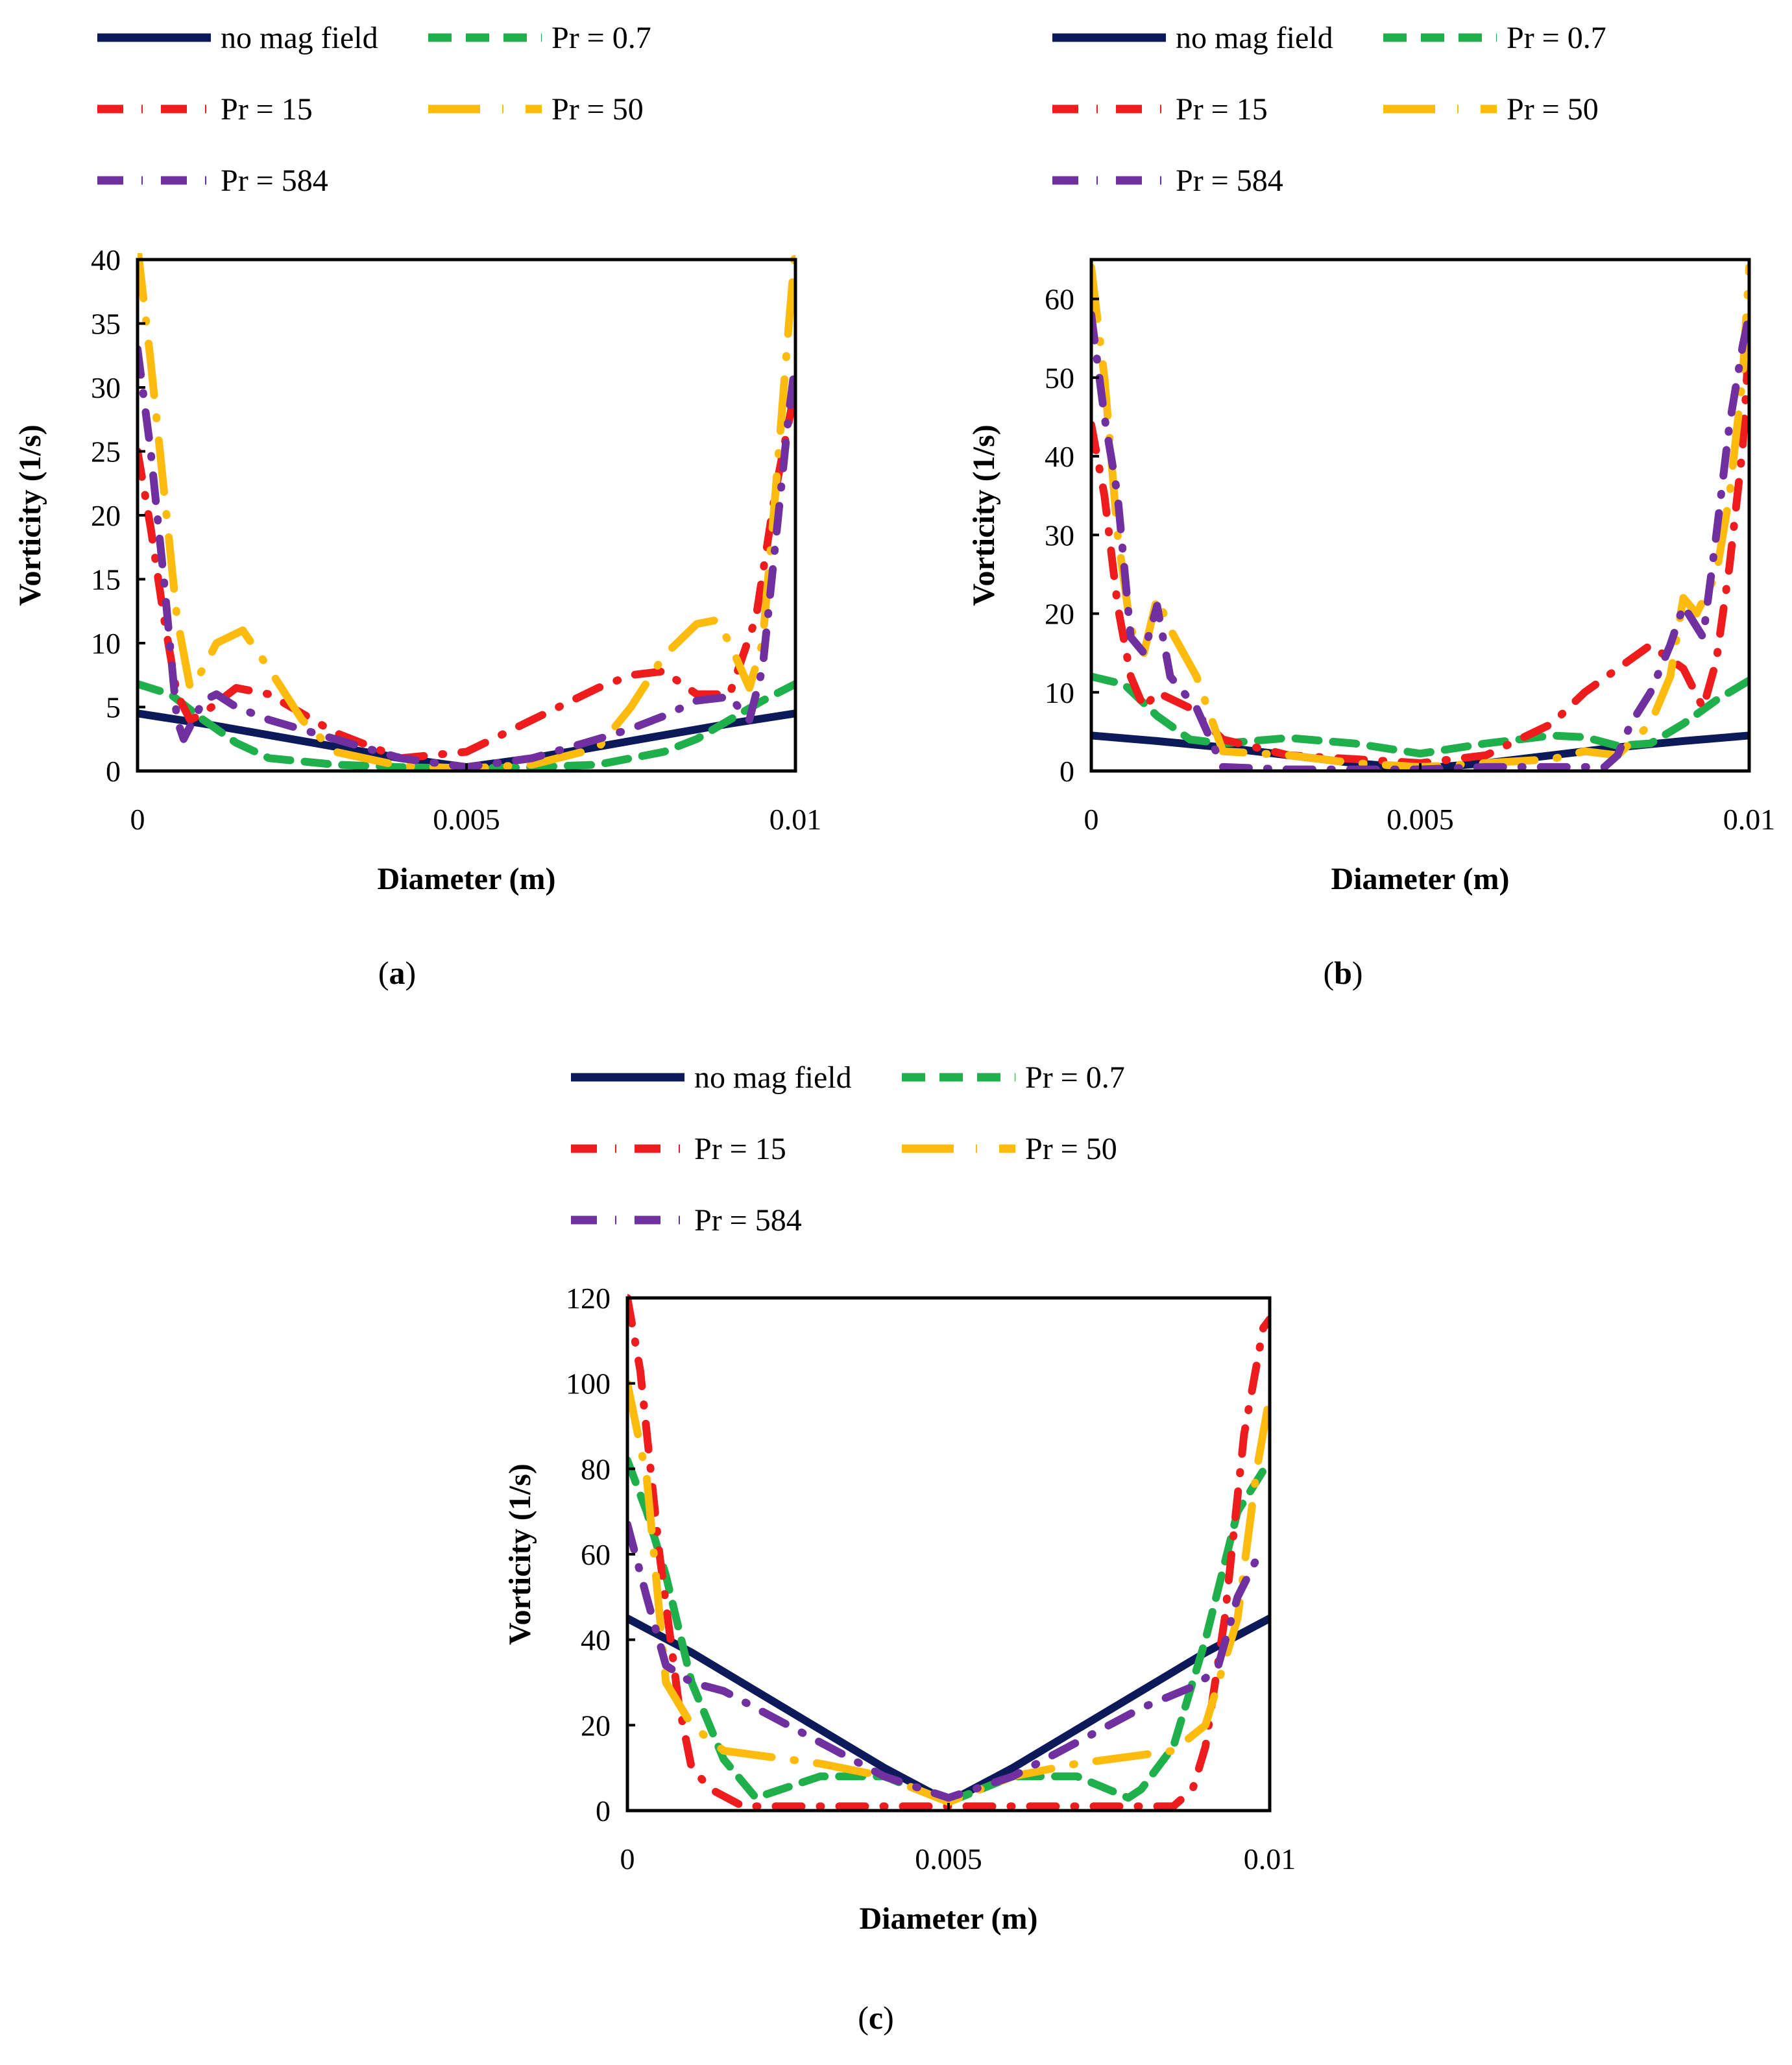  I want to click on panel-caption-a: (a), so click(397, 973).